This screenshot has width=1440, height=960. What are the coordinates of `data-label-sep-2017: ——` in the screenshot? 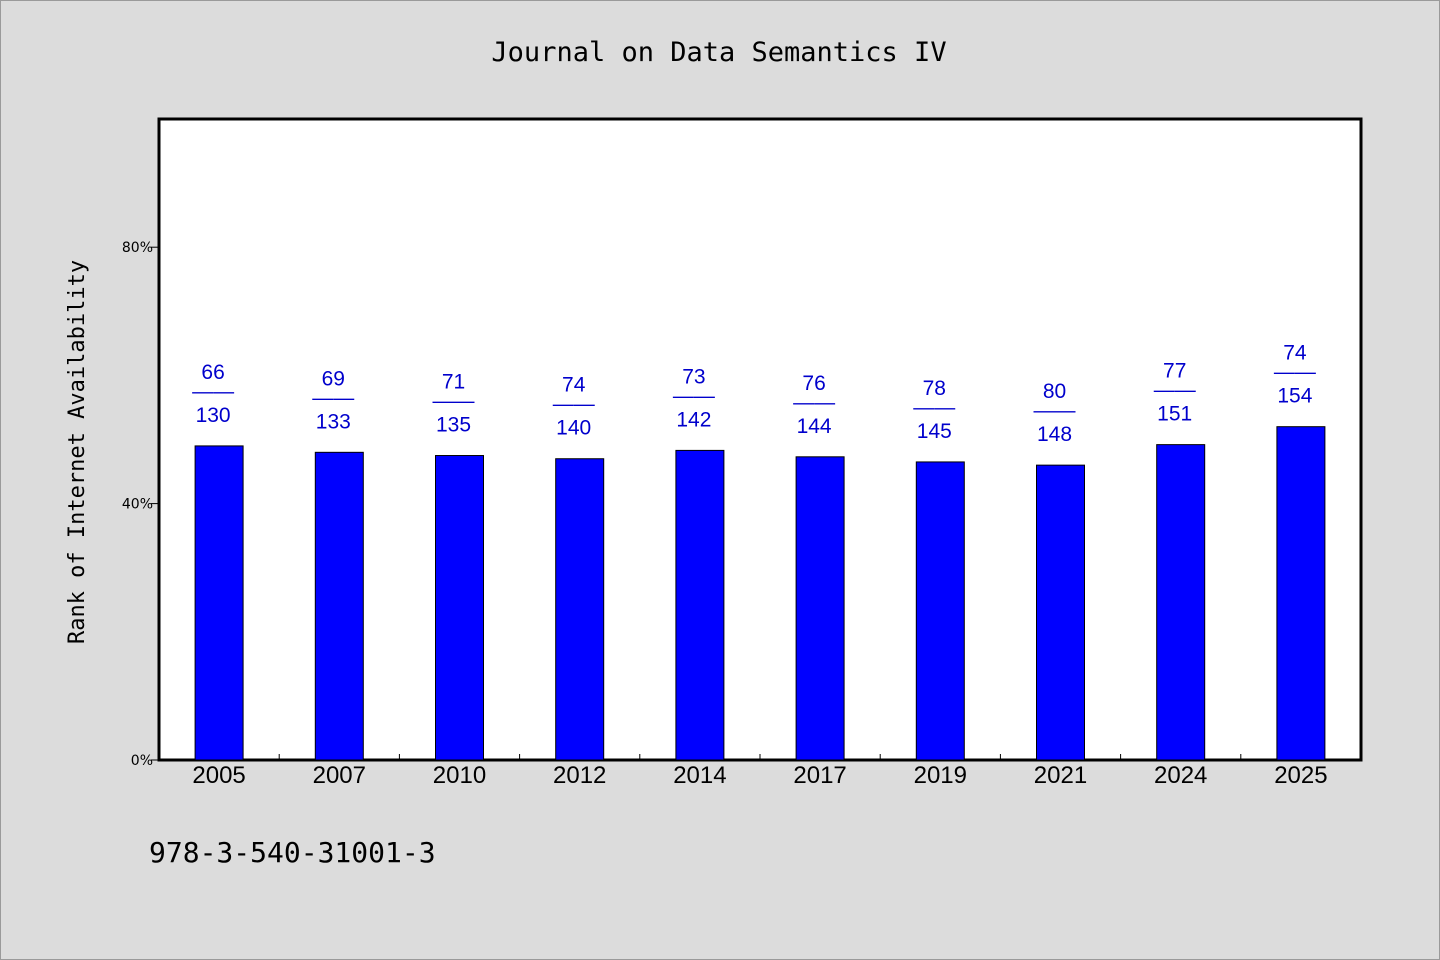 It's located at (814, 402).